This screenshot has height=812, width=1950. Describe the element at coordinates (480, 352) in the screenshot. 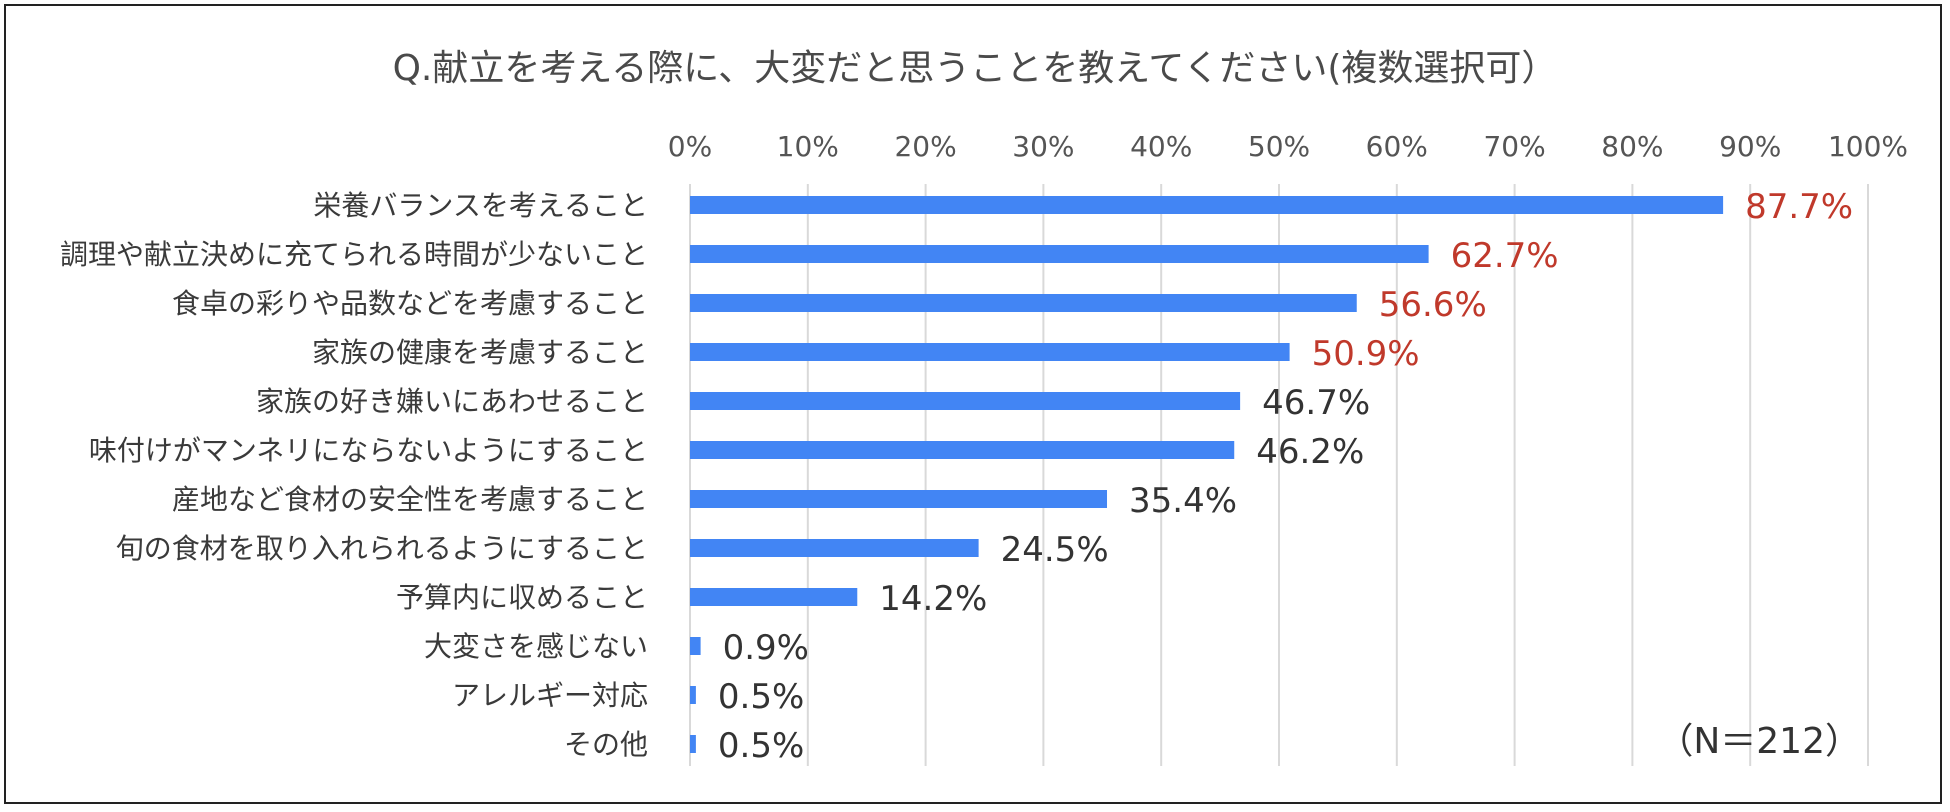

I see `category-label: 家族の健康を考慮すること` at that location.